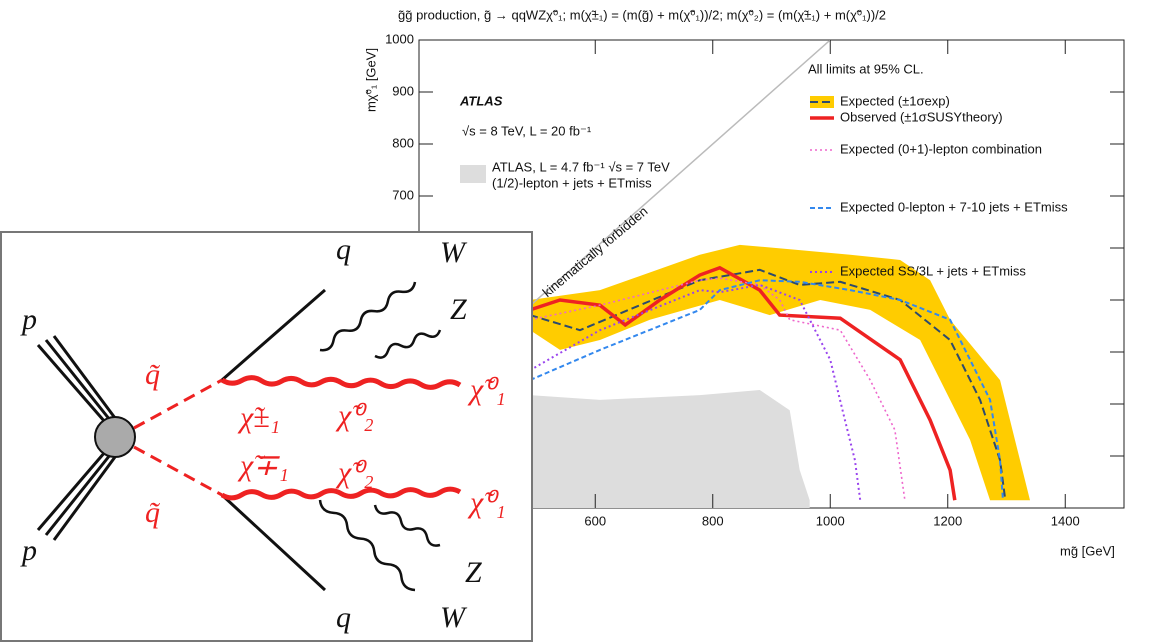  I want to click on y-axis-label: mχ̃⁰₁ [GeV], so click(370, 80).